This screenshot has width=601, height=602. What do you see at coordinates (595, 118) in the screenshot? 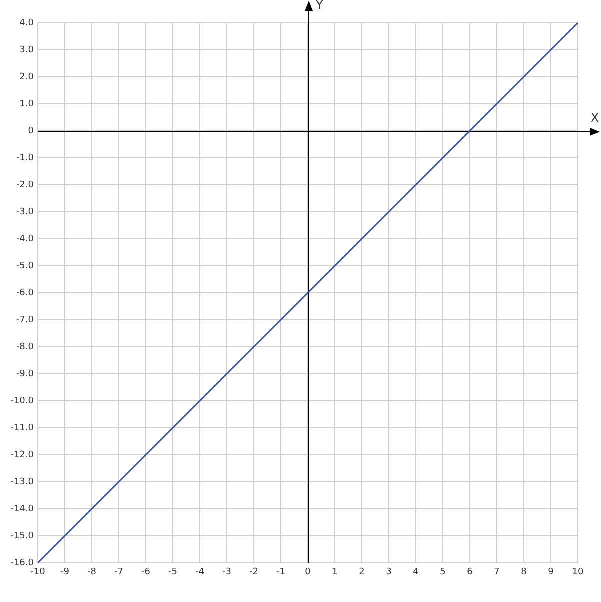
I see `x-axis-title: X` at bounding box center [595, 118].